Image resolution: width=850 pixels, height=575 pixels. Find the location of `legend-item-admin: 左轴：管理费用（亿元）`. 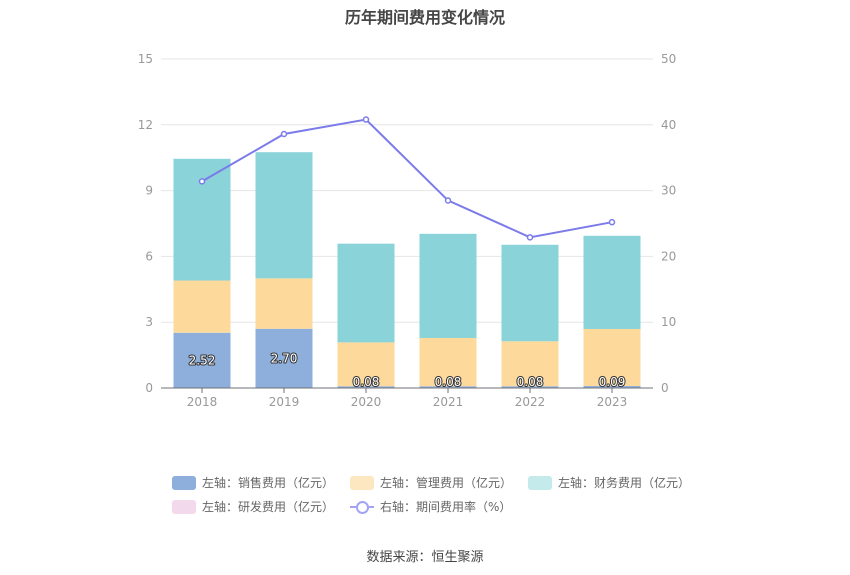

legend-item-admin: 左轴：管理费用（亿元） is located at coordinates (431, 482).